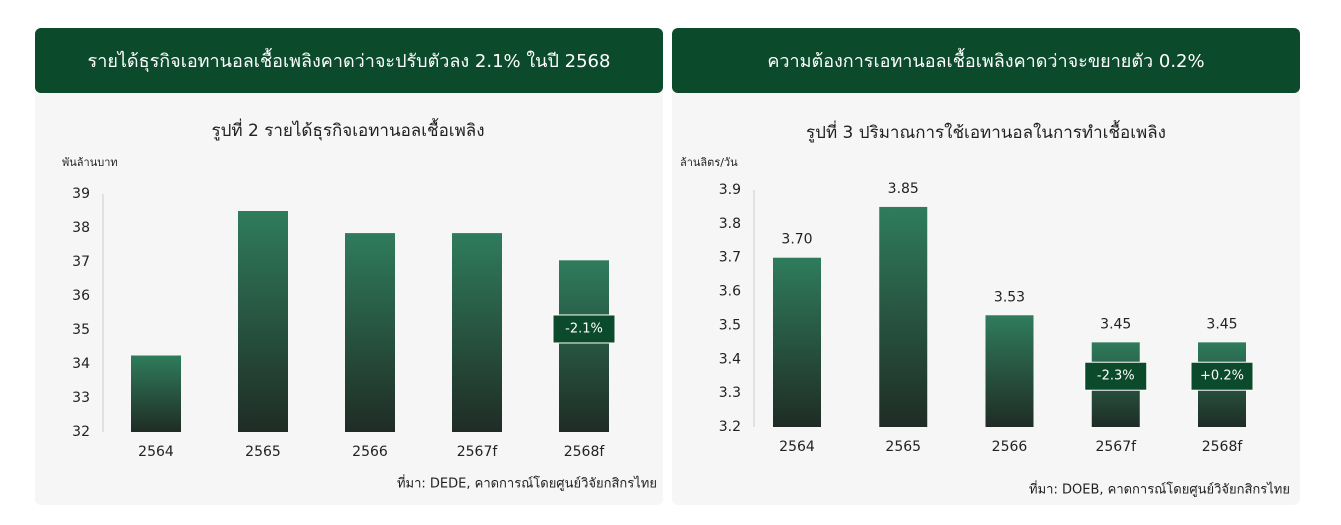  Describe the element at coordinates (730, 393) in the screenshot. I see `y-tick-label: 3.3` at that location.